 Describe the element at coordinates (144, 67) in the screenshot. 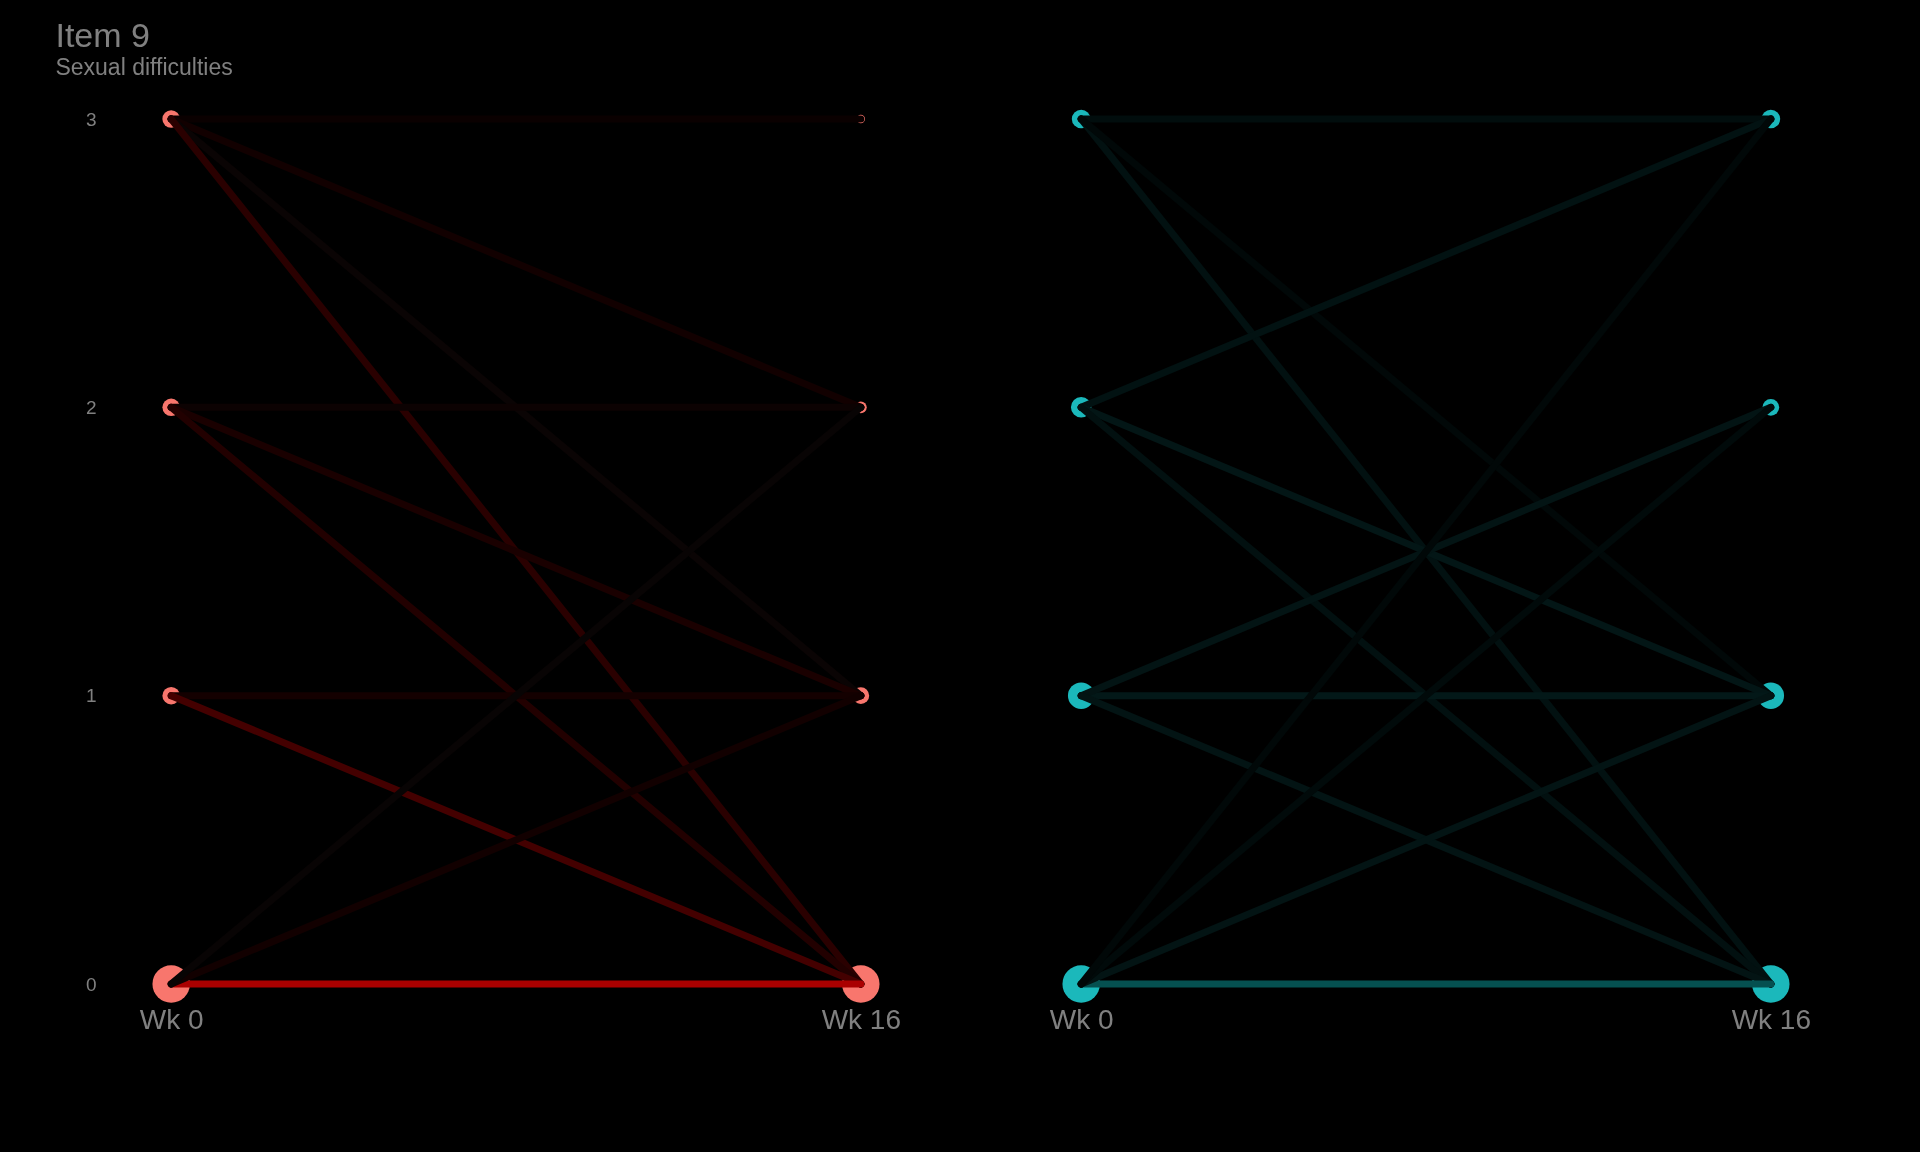

I see `chart-subtitle: Sexual difficulties` at that location.